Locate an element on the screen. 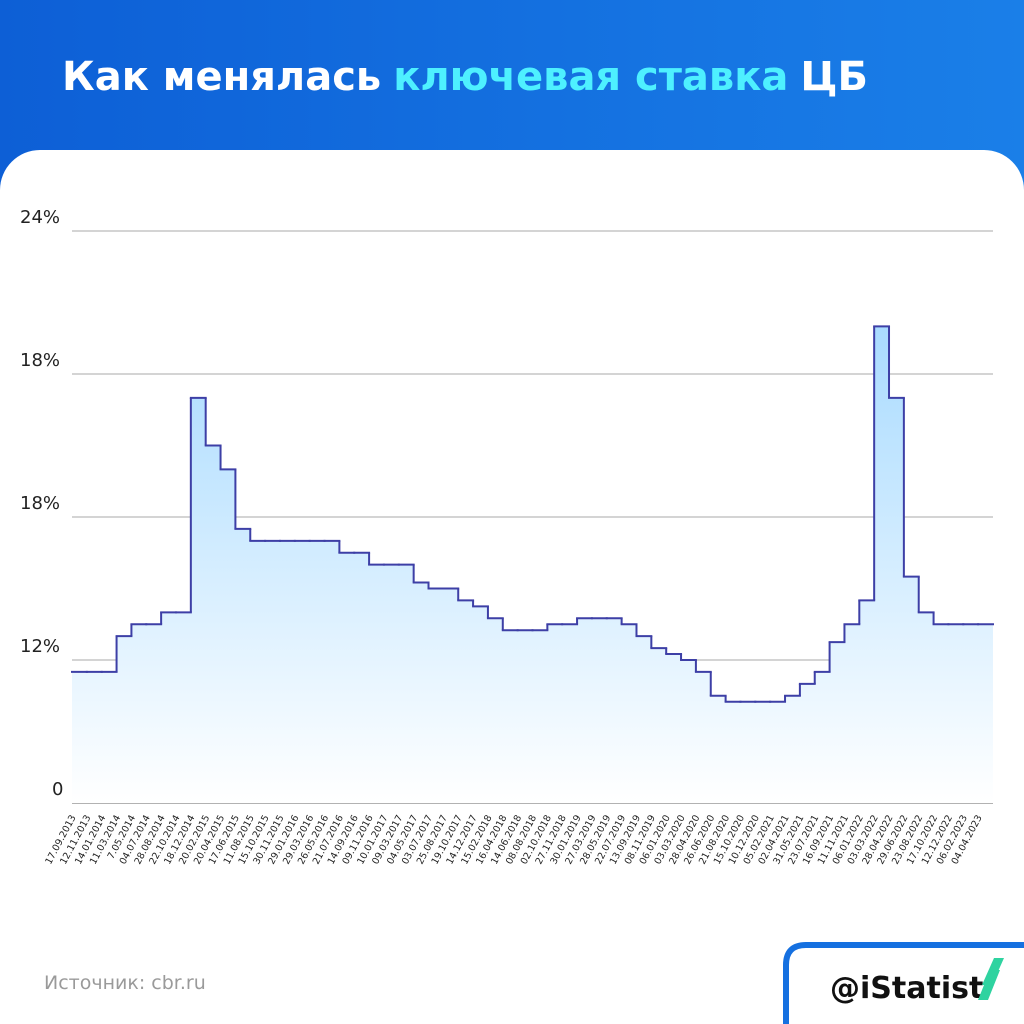 The height and width of the screenshot is (1024, 1024). title-part: ЦБ is located at coordinates (834, 77).